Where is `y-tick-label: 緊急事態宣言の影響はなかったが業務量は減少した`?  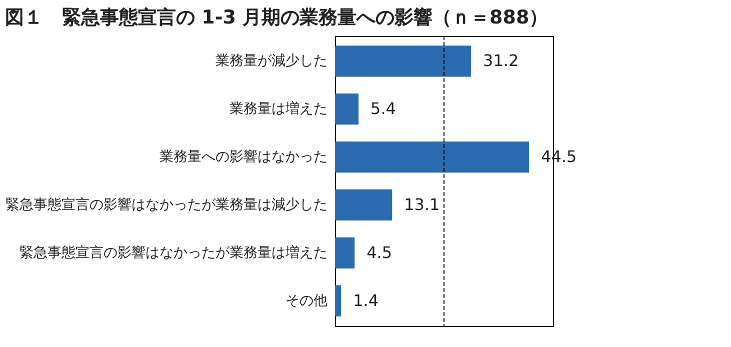 y-tick-label: 緊急事態宣言の影響はなかったが業務量は減少した is located at coordinates (167, 204).